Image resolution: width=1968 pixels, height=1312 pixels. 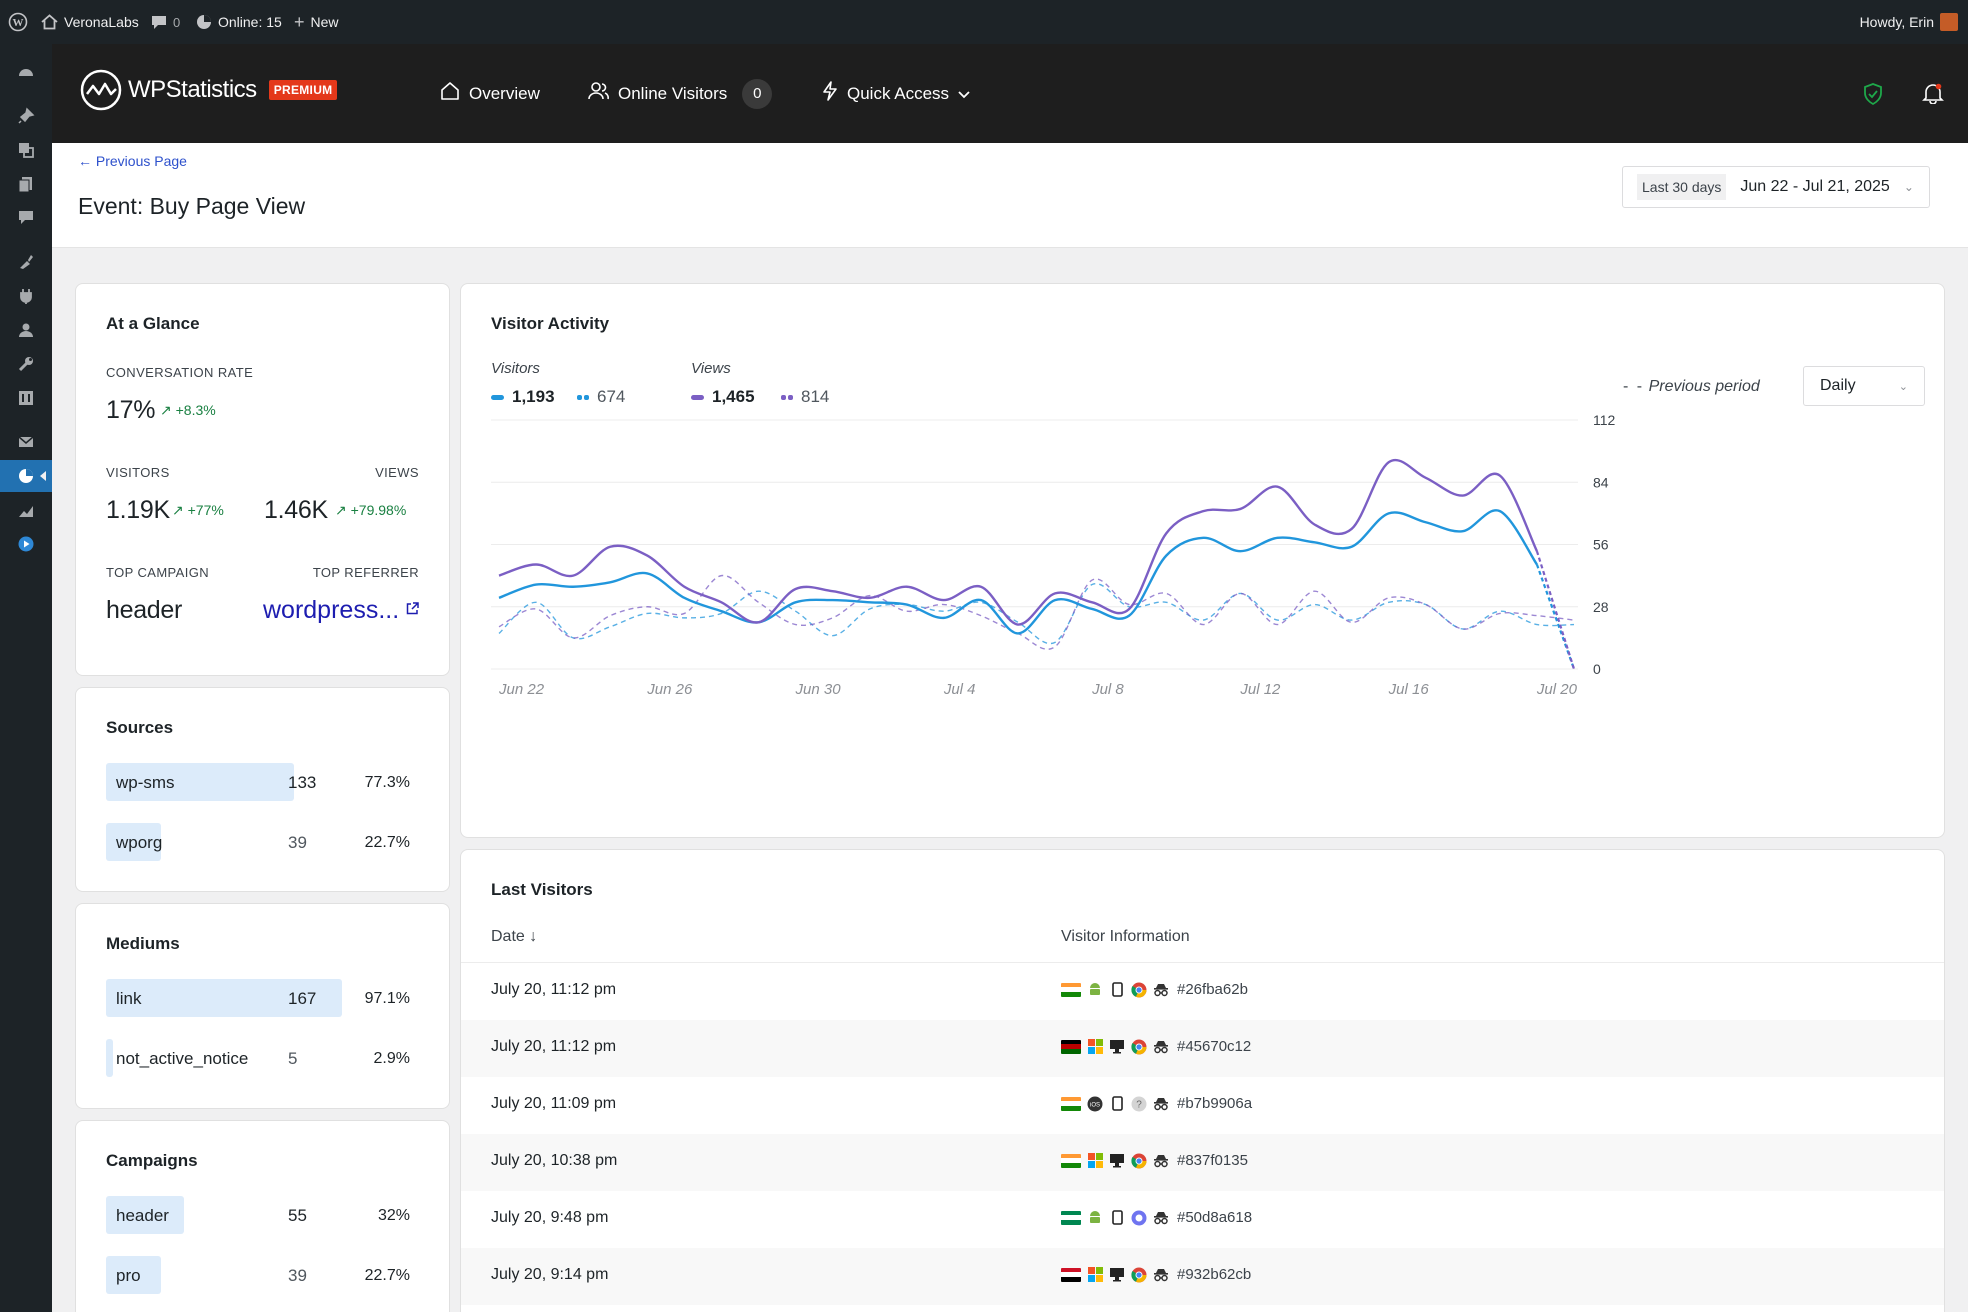 I want to click on wp-statistics-menu-icon, so click(x=26, y=476).